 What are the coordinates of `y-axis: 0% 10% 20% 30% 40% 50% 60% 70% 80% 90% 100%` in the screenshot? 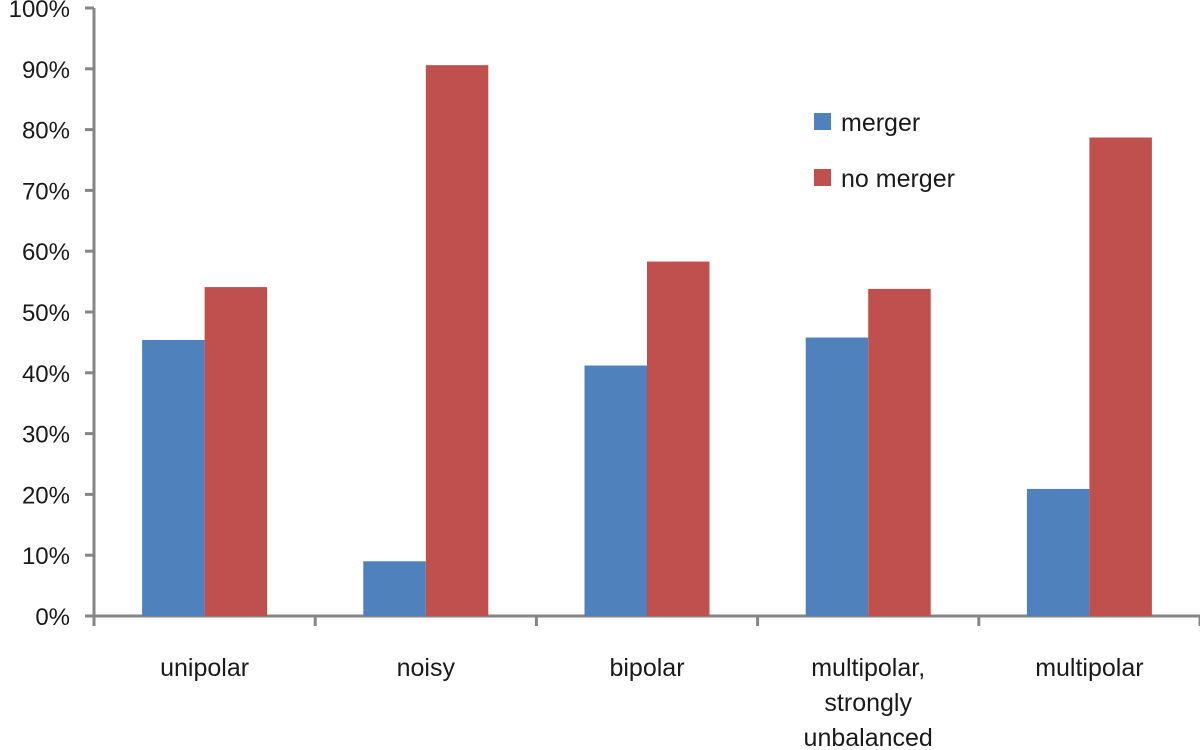 It's located at (52, 315).